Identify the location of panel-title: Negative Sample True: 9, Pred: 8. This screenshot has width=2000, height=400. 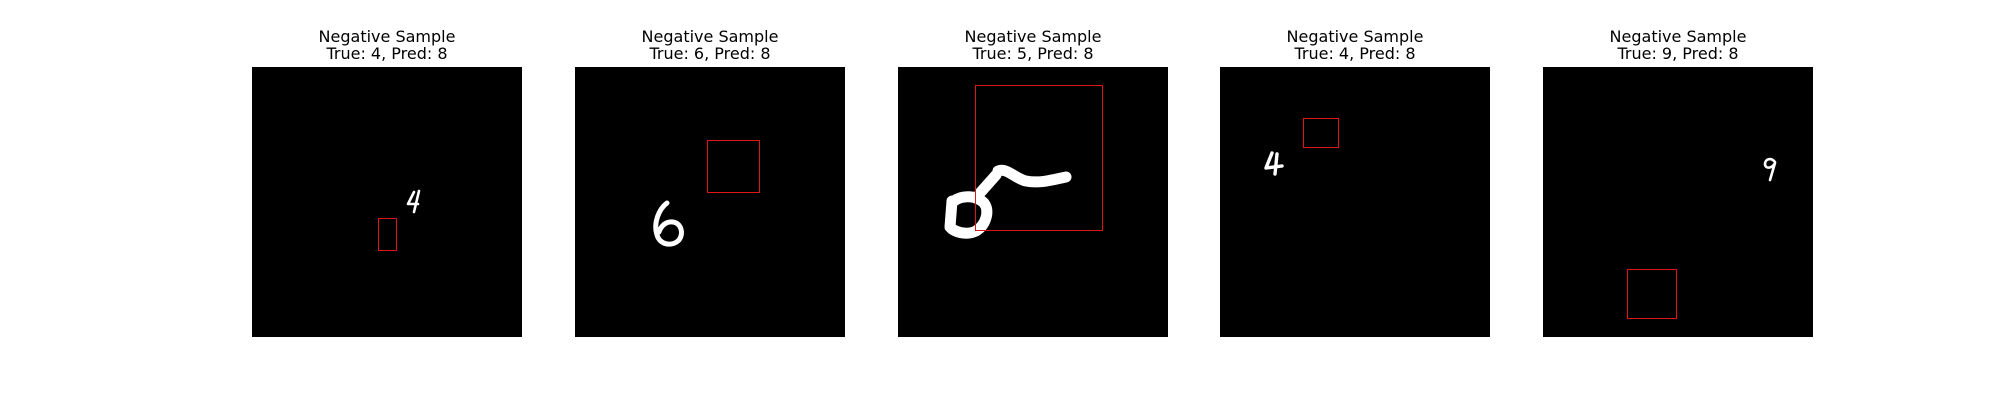
(1678, 45).